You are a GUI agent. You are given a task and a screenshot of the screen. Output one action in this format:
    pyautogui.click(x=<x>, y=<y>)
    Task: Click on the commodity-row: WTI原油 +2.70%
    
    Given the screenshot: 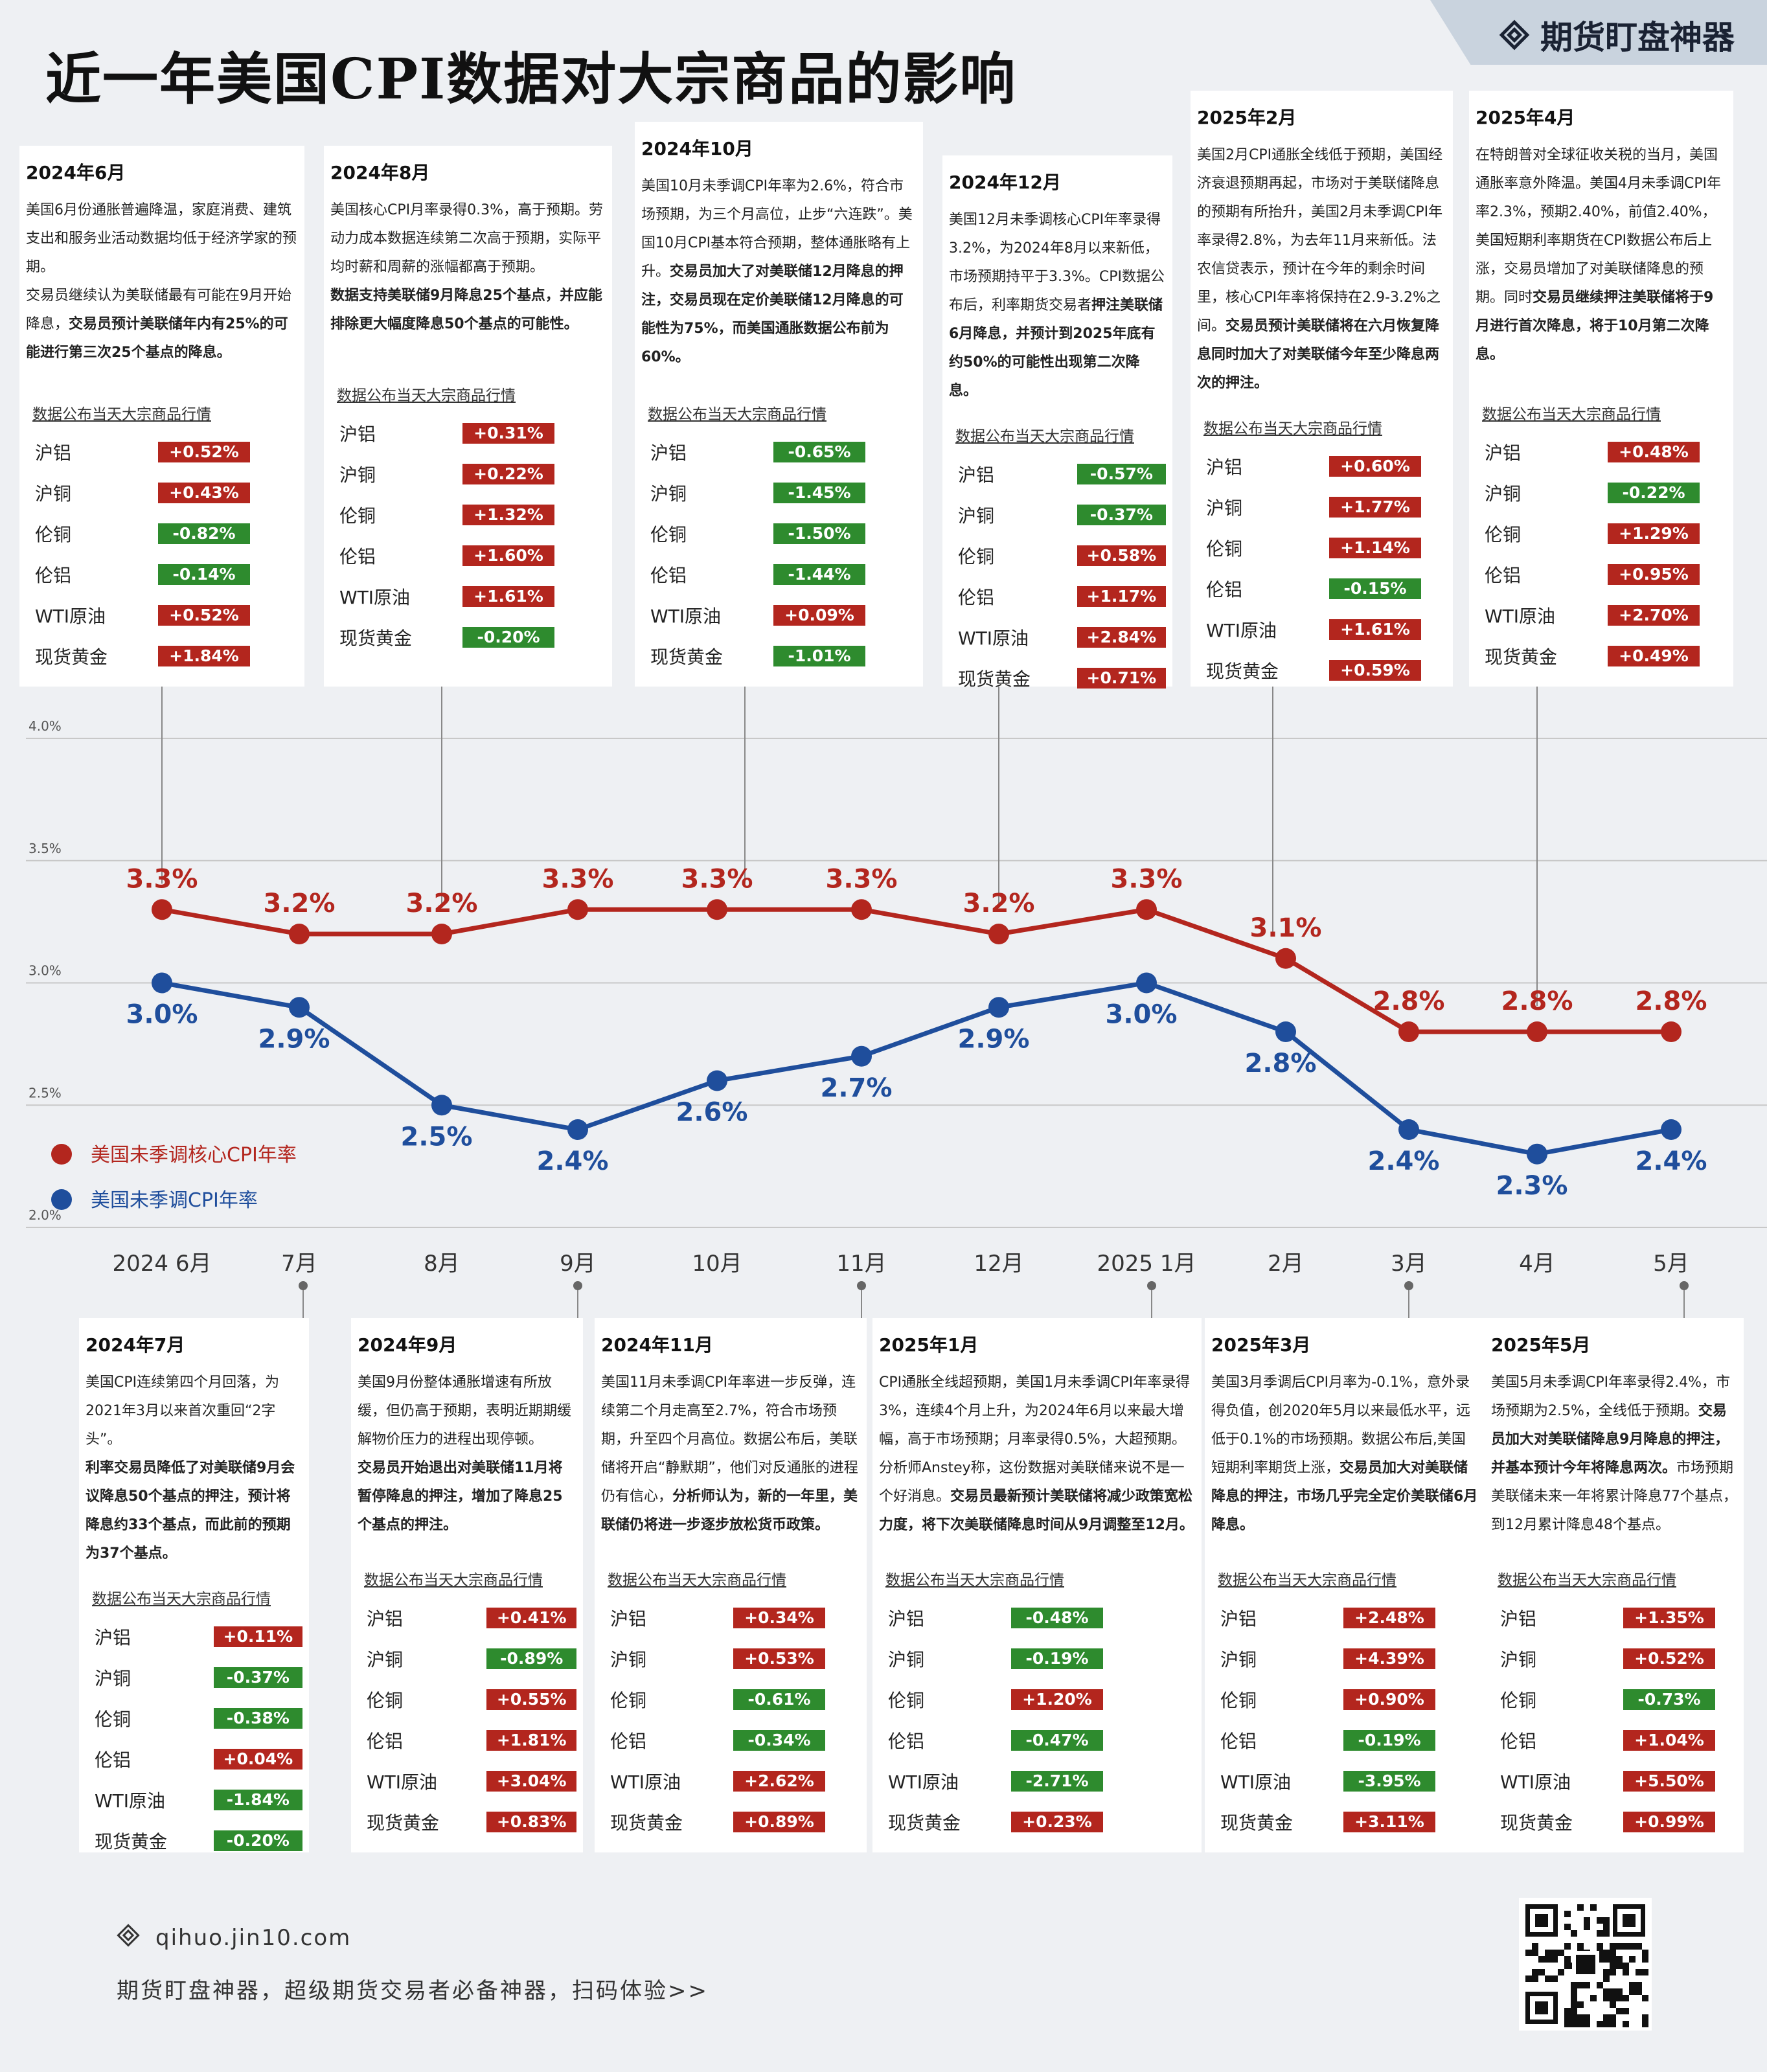 What is the action you would take?
    pyautogui.click(x=1601, y=615)
    